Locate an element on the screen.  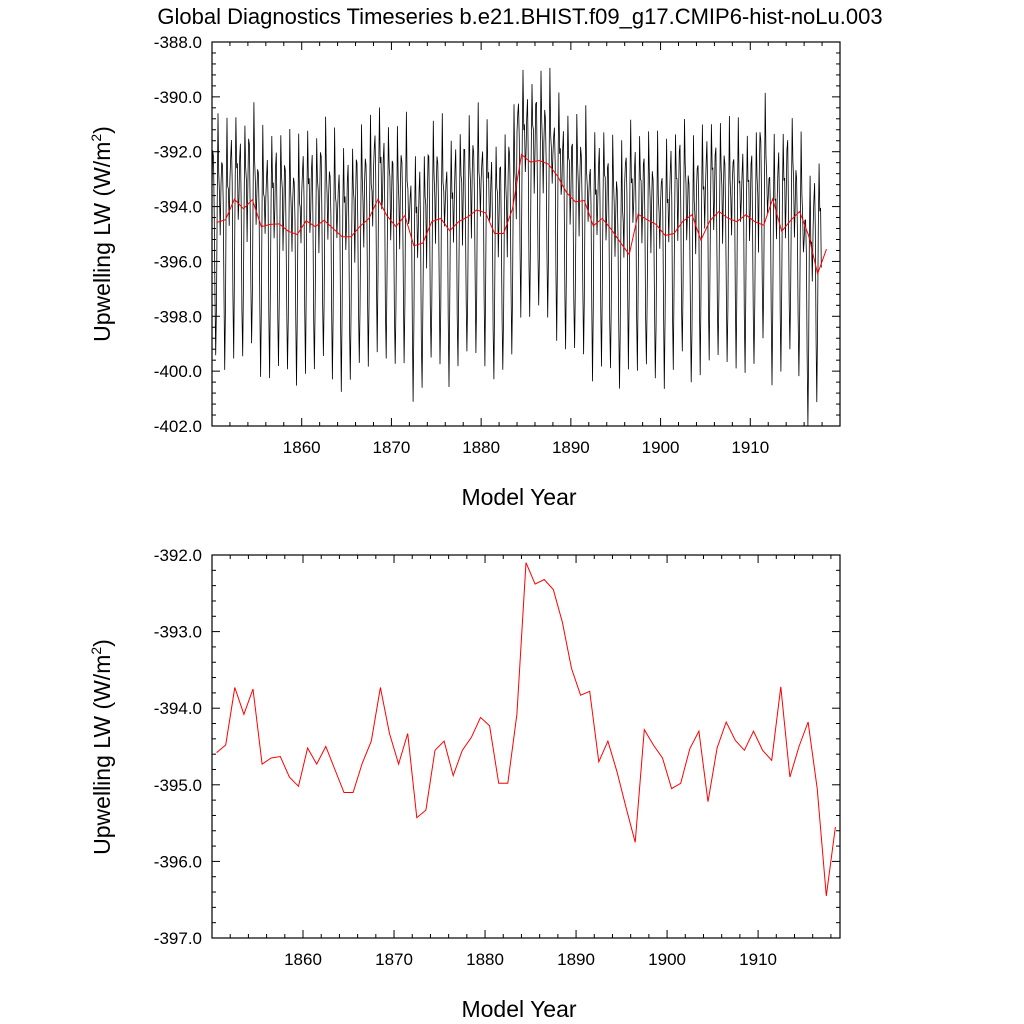
y-tick-label: -397.0 is located at coordinates (178, 938).